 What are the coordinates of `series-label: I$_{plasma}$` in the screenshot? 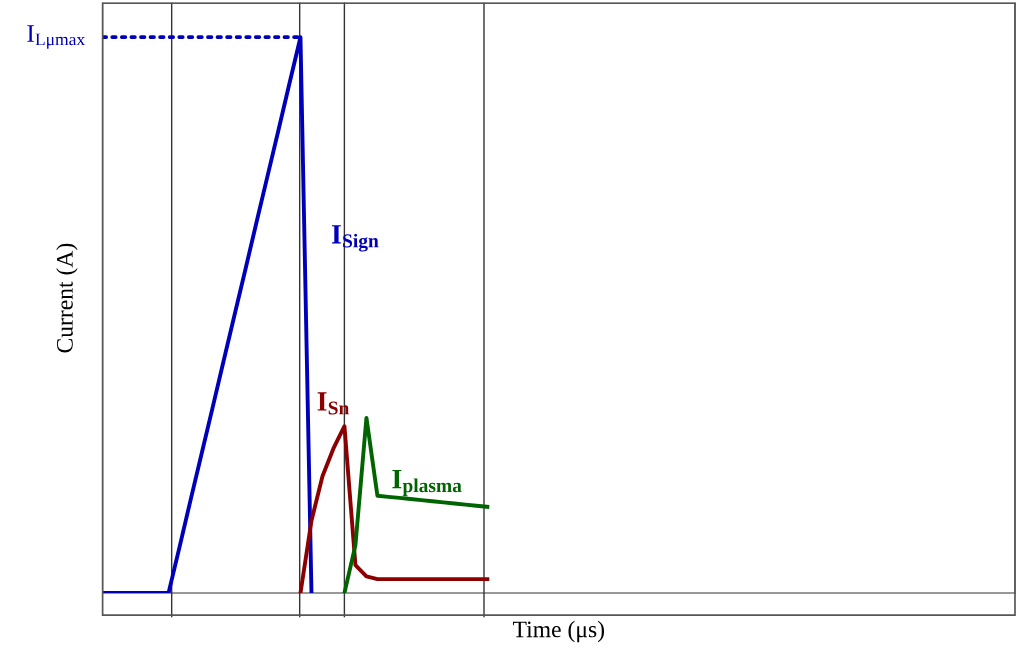 It's located at (427, 483).